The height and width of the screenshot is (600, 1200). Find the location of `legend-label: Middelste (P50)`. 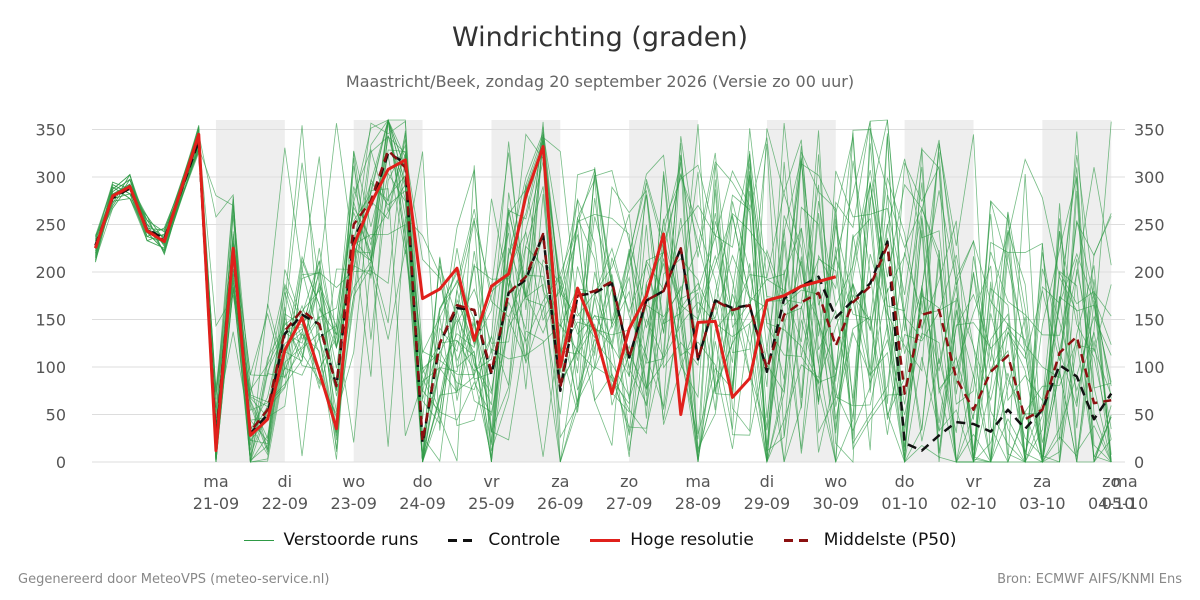

legend-label: Middelste (P50) is located at coordinates (890, 540).